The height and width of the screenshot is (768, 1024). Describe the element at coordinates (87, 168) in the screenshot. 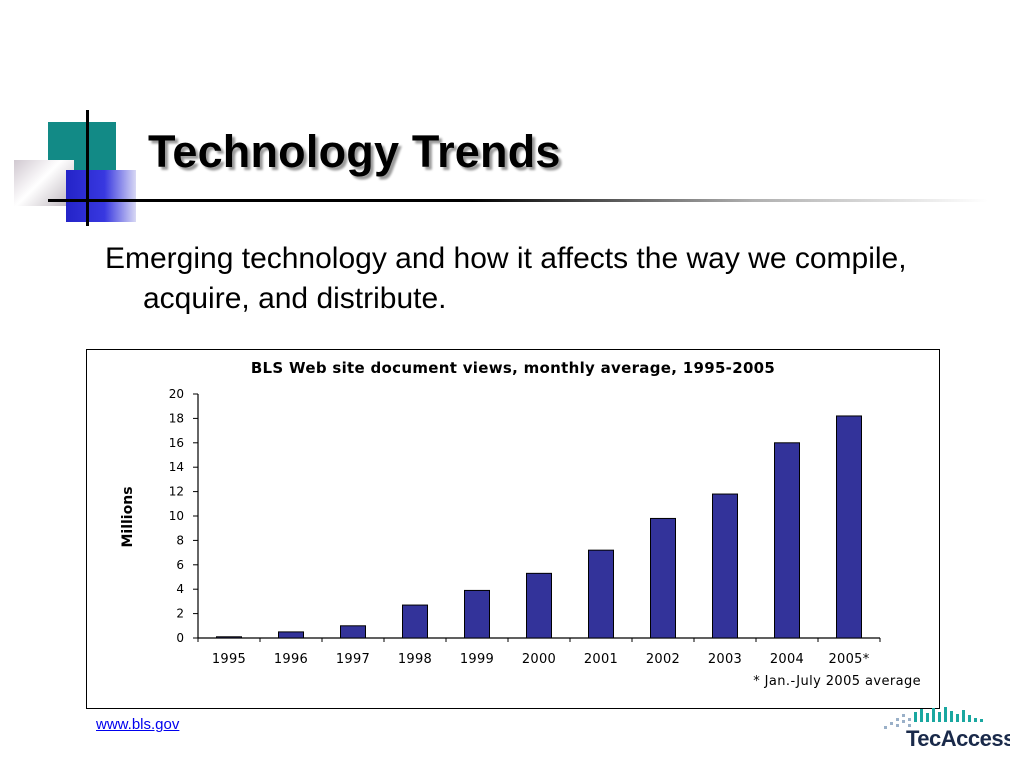

I see `decor-vertical-rule` at that location.